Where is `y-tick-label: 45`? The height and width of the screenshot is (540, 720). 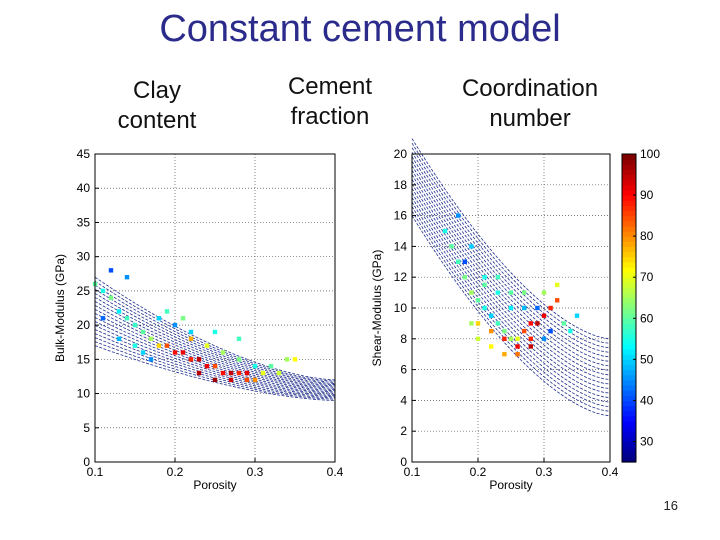
y-tick-label: 45 is located at coordinates (84, 154).